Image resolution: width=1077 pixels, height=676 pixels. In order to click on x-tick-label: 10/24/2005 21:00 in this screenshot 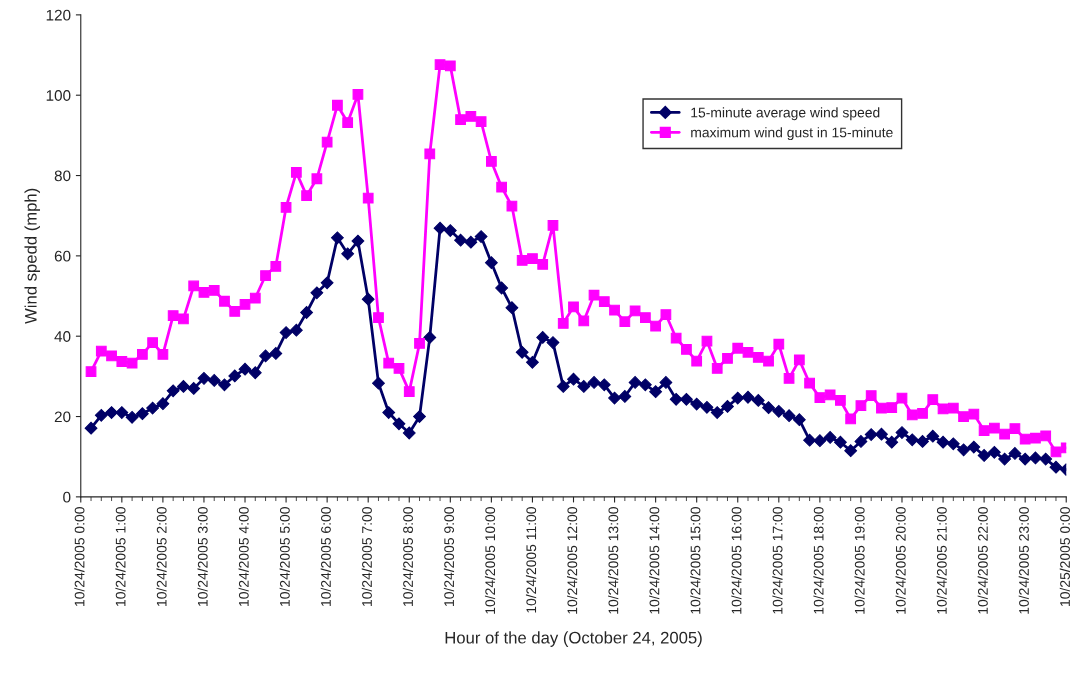, I will do `click(941, 560)`.